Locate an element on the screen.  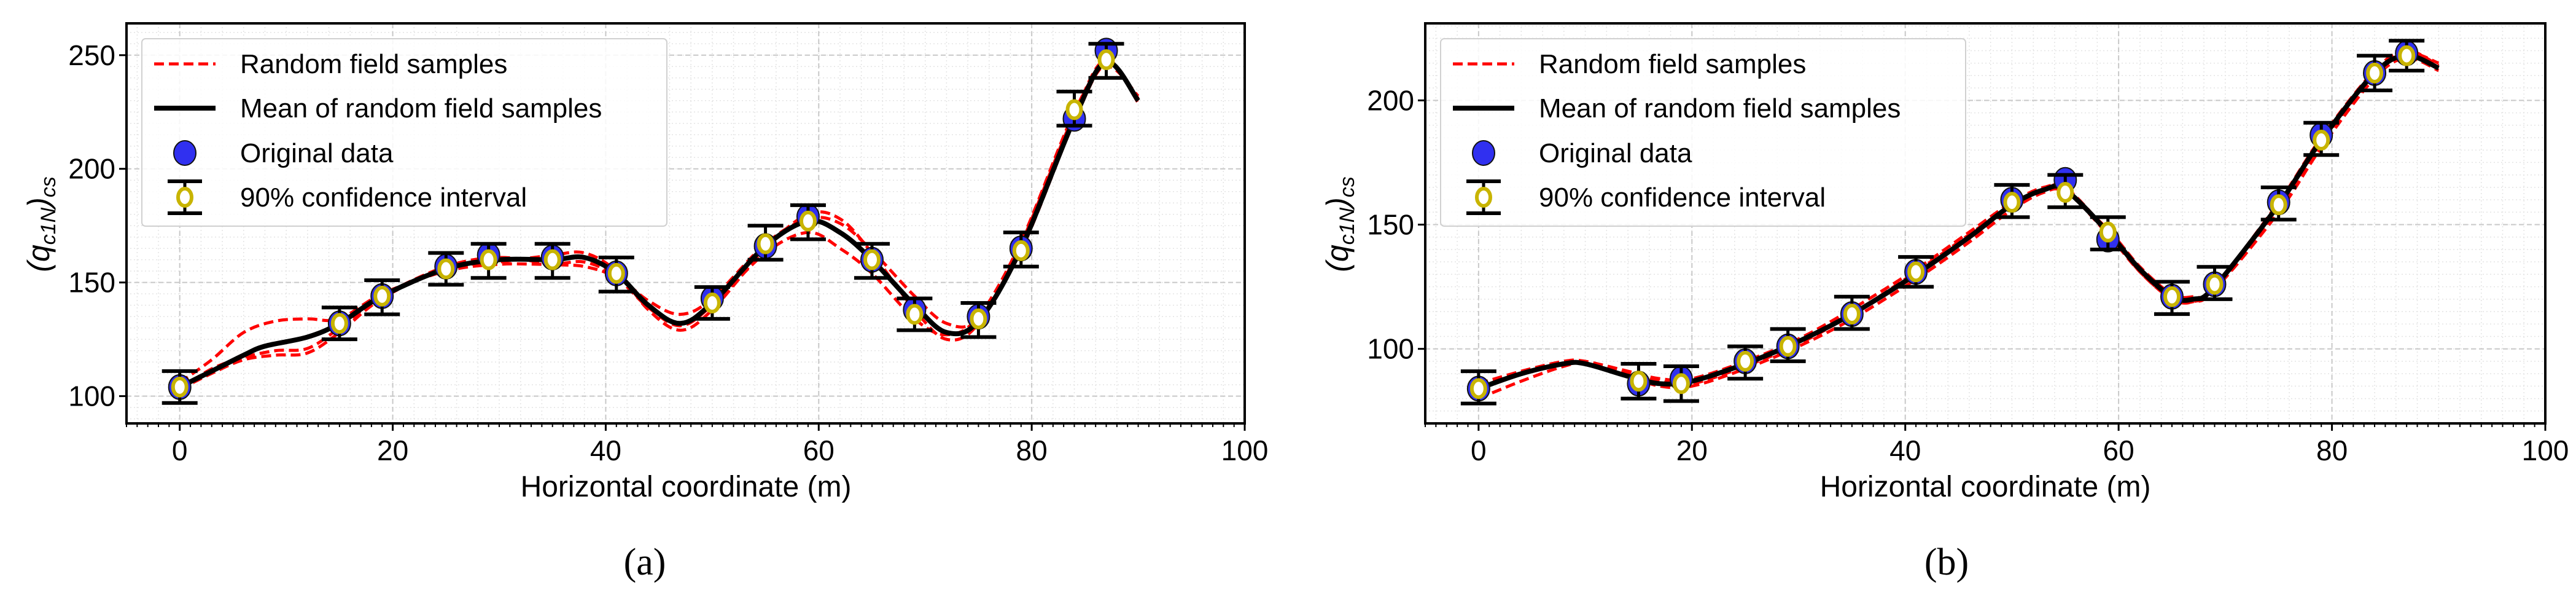
y-tick-label: 250 is located at coordinates (91, 55).